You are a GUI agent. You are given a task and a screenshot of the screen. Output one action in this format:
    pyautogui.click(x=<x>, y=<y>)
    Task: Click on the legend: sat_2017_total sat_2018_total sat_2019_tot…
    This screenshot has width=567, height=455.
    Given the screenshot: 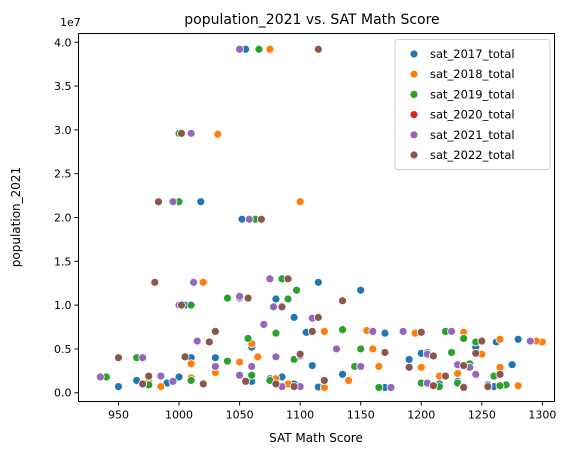 What is the action you would take?
    pyautogui.click(x=472, y=104)
    